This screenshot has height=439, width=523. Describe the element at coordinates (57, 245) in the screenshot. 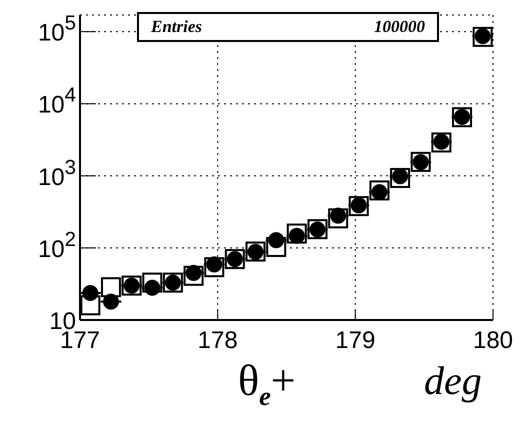

I see `y-tick-label: 10$^{2}$` at that location.